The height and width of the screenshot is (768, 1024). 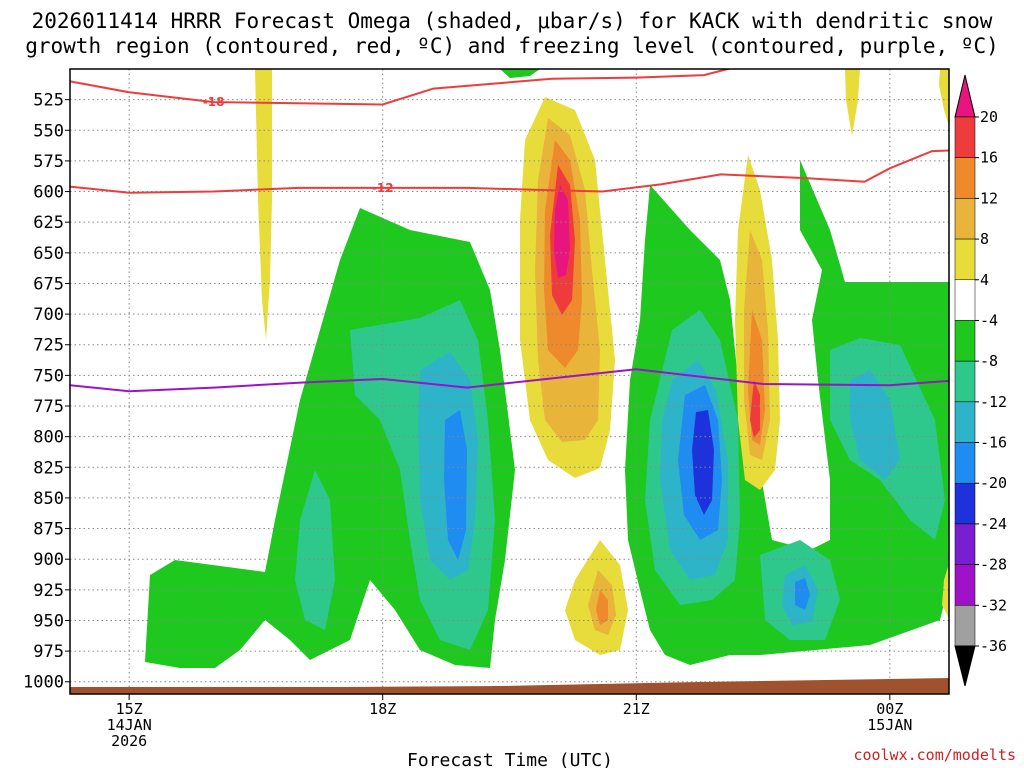 I want to click on y-tick-label-675: 675, so click(x=48, y=284).